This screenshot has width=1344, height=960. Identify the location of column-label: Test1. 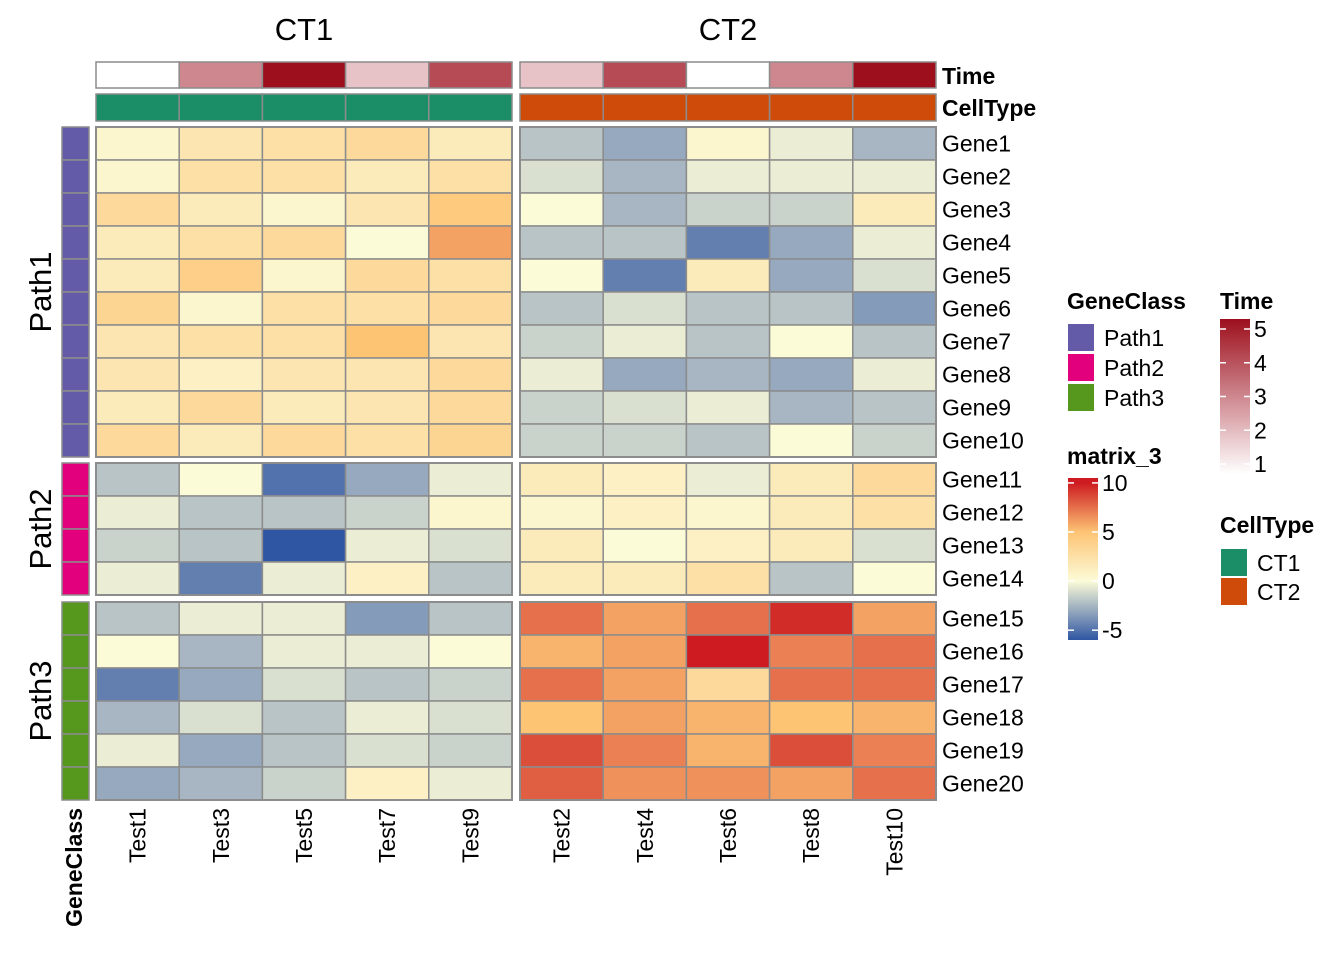
(138, 835).